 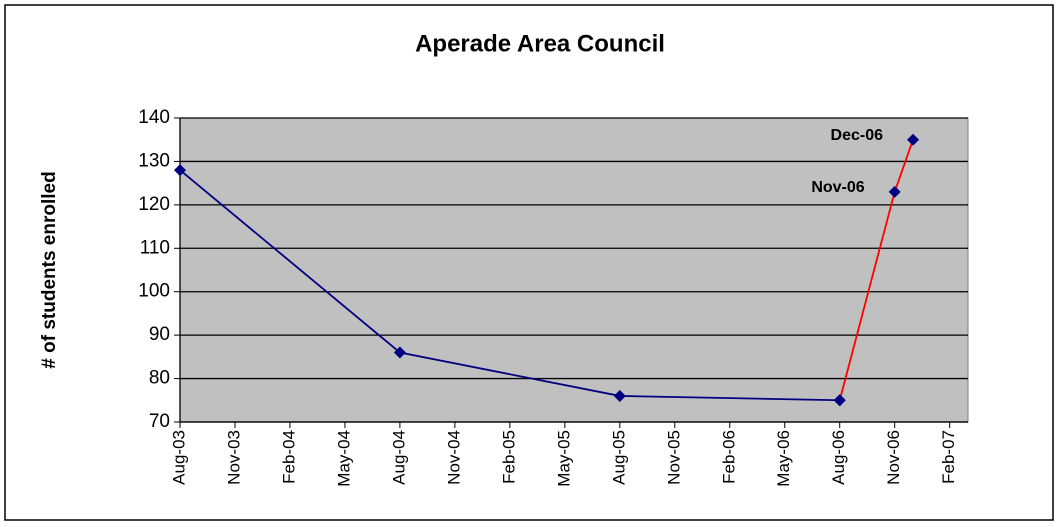 What do you see at coordinates (540, 43) in the screenshot?
I see `chart-title: Aperade Area Council` at bounding box center [540, 43].